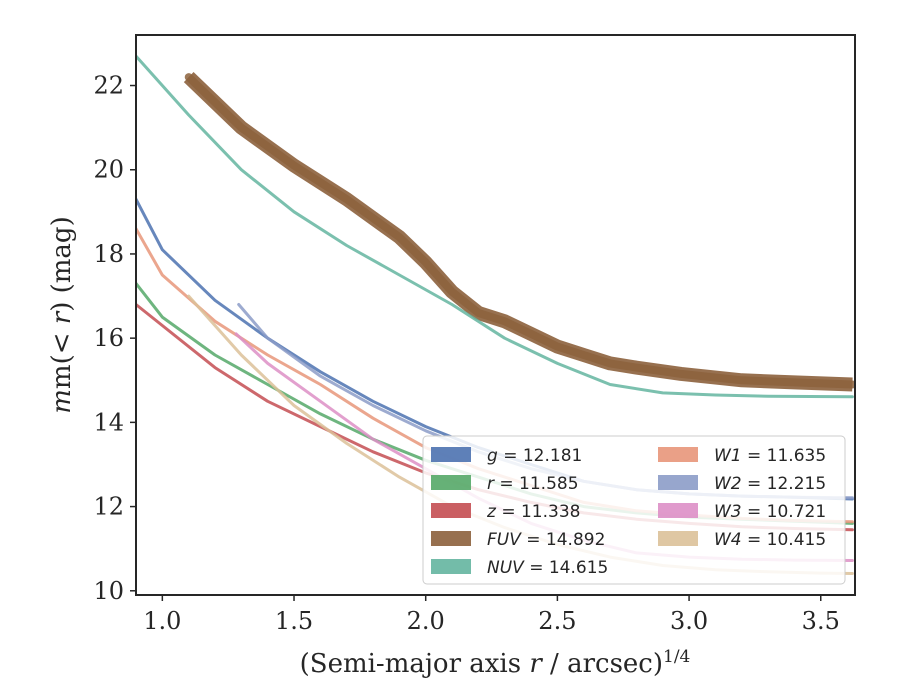  Describe the element at coordinates (451, 454) in the screenshot. I see `legend-swatch-g` at that location.